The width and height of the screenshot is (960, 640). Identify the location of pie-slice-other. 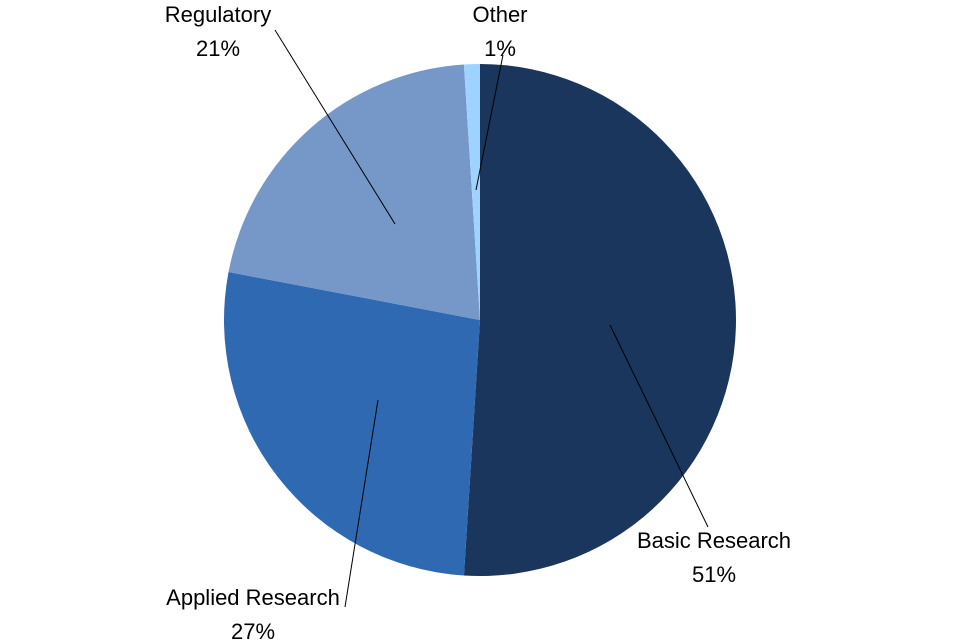
(471, 192).